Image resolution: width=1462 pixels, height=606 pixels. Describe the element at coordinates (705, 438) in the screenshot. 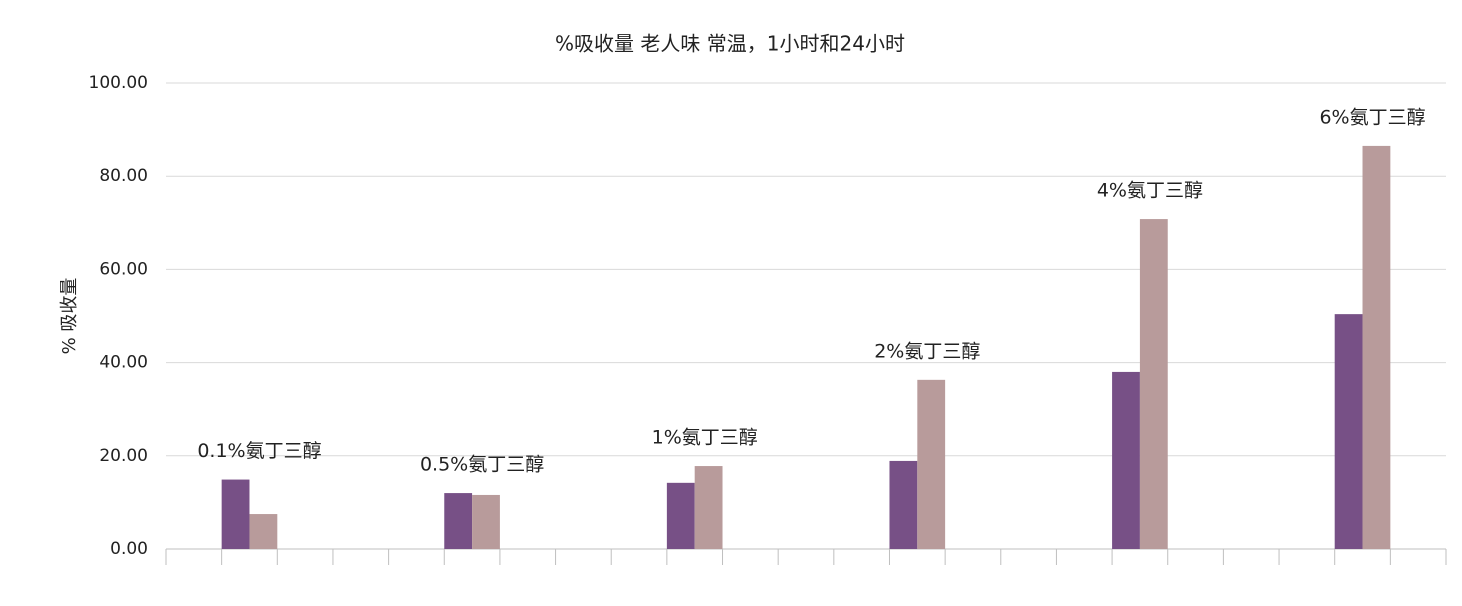

I see `group-label: 1%氨丁三醇` at that location.